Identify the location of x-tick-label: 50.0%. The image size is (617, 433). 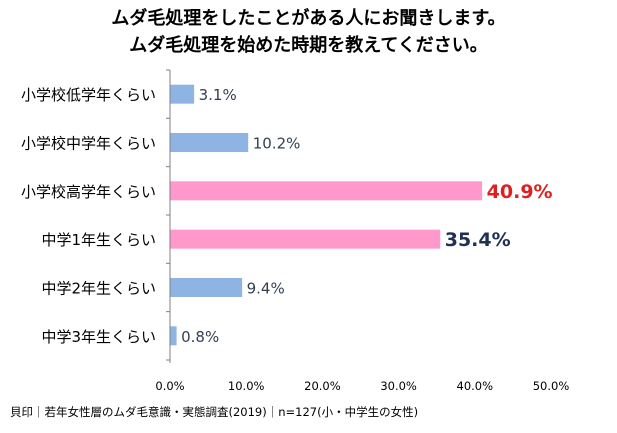
(551, 386).